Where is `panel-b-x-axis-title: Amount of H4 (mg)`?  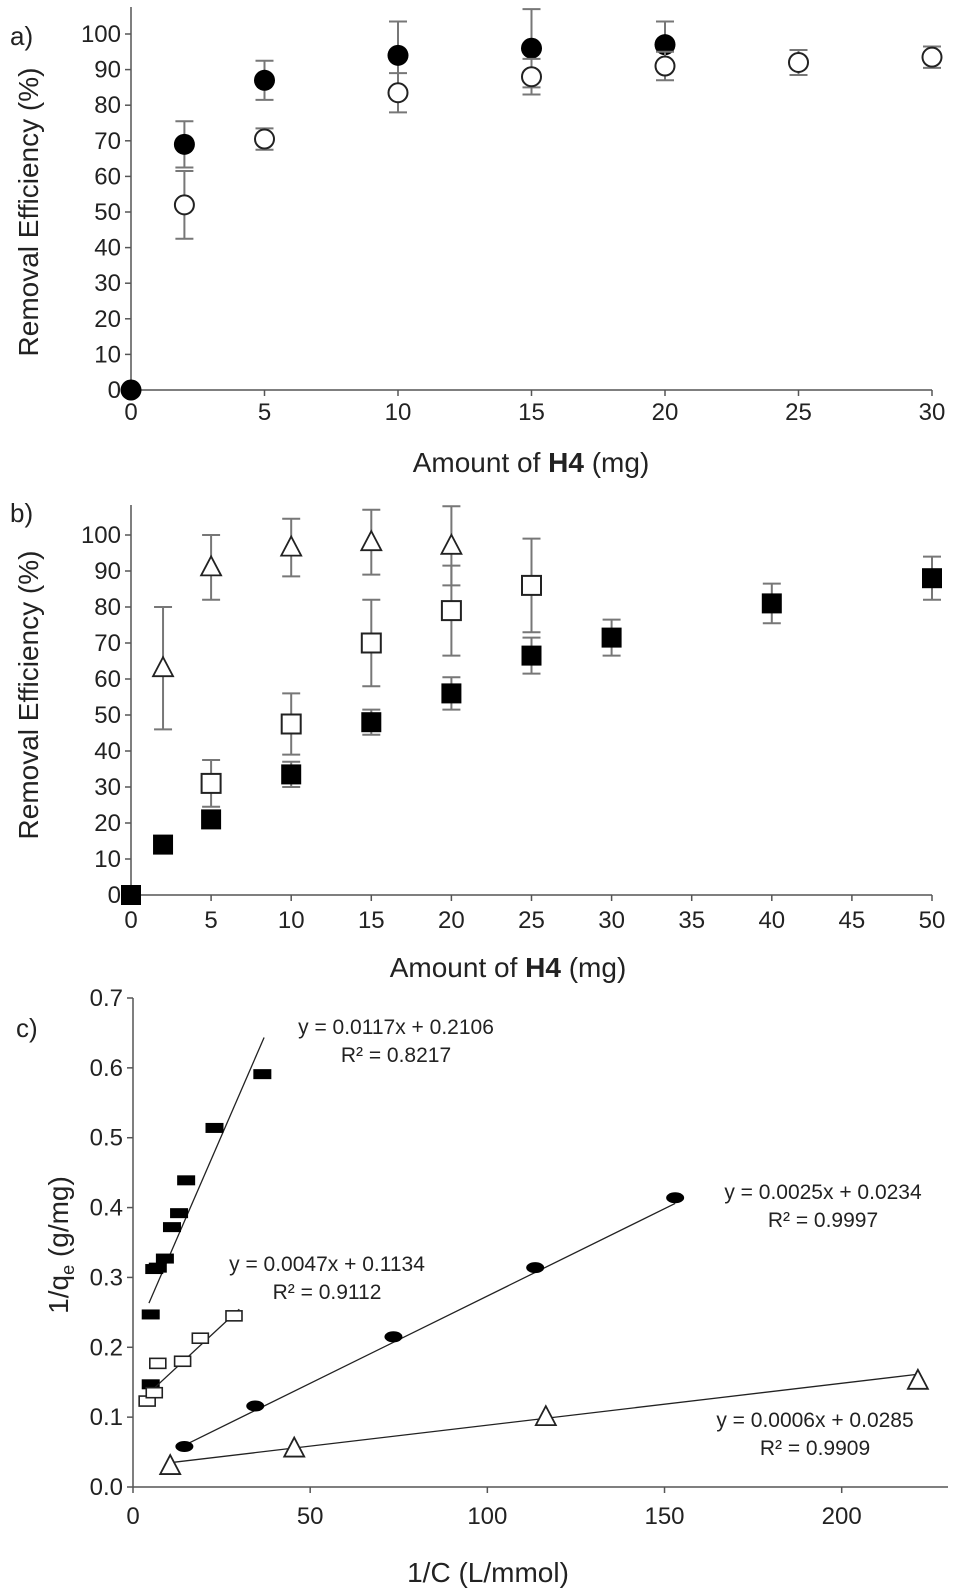 panel-b-x-axis-title: Amount of H4 (mg) is located at coordinates (508, 967).